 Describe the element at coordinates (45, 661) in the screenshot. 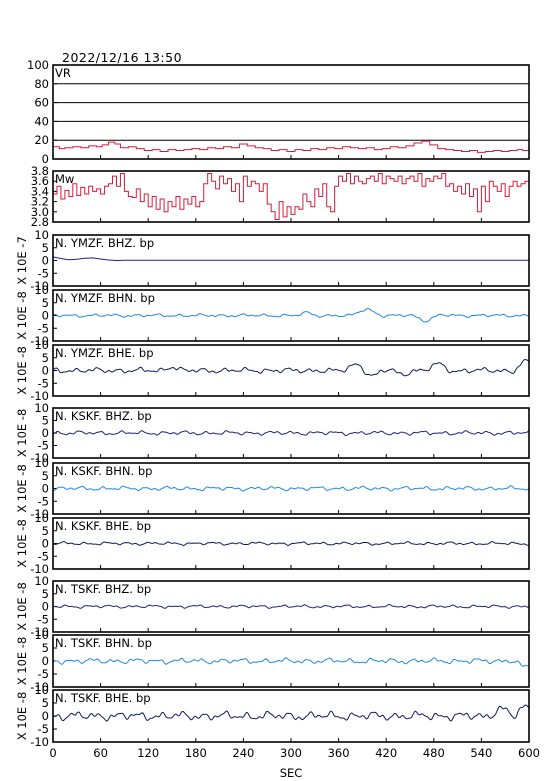

I see `ytick-label-tskf-bhn: 0` at that location.